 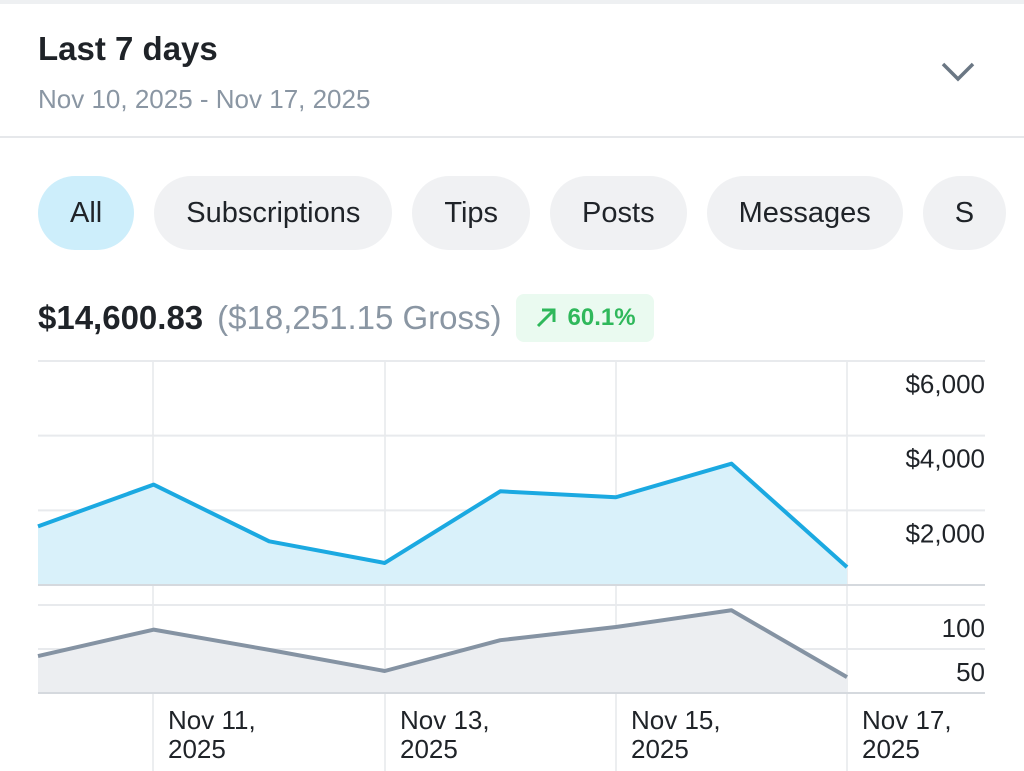 What do you see at coordinates (273, 213) in the screenshot?
I see `filter-subscriptions: Subscriptions` at bounding box center [273, 213].